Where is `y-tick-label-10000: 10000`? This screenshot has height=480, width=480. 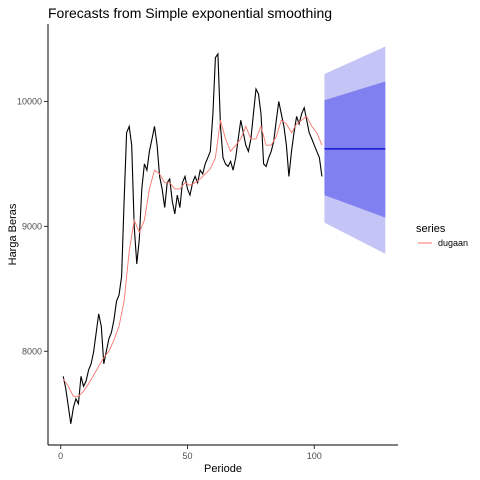
y-tick-label-10000: 10000 is located at coordinates (29, 101).